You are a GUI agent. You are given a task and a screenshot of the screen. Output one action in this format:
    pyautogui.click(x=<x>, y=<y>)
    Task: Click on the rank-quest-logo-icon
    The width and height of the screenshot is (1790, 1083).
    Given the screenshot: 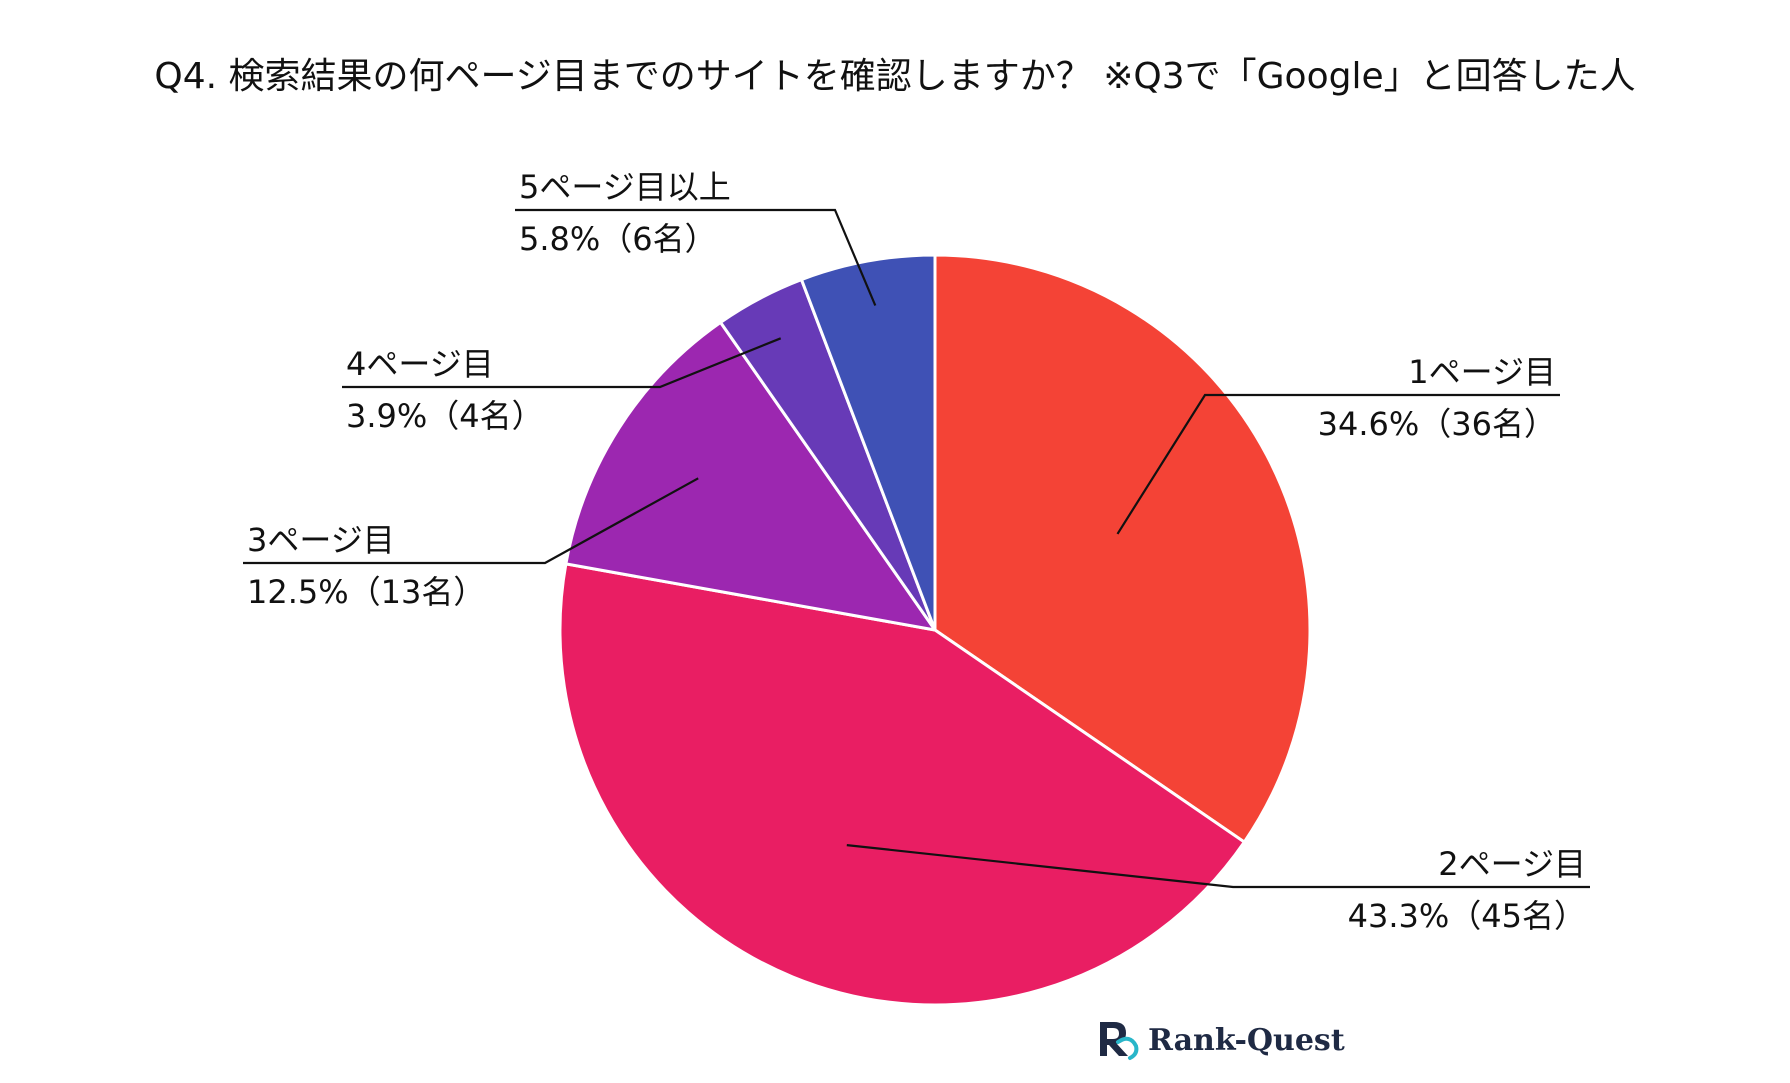 What is the action you would take?
    pyautogui.click(x=1119, y=1041)
    